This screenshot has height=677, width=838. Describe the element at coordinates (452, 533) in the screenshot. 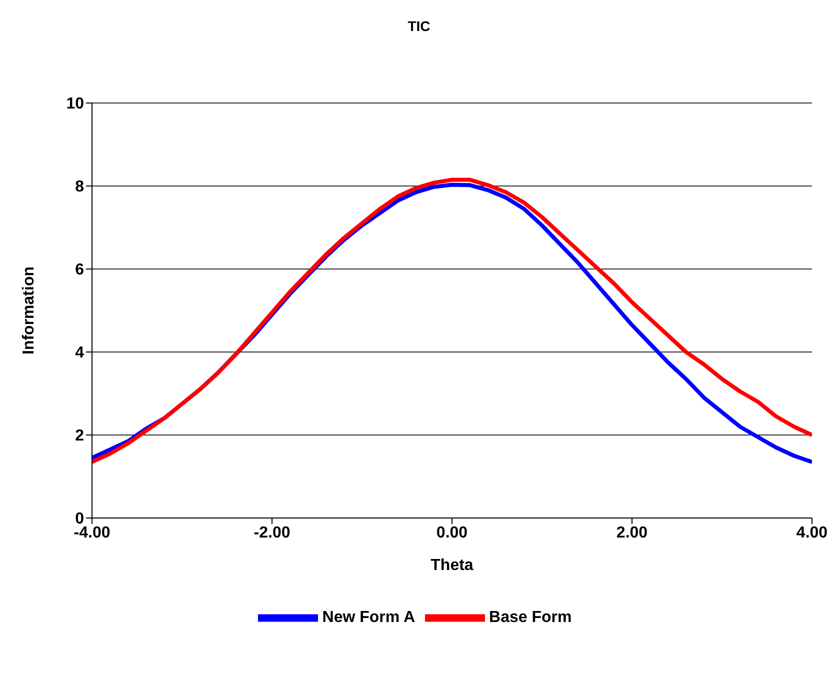

I see `x-tick-label: 0.00` at that location.